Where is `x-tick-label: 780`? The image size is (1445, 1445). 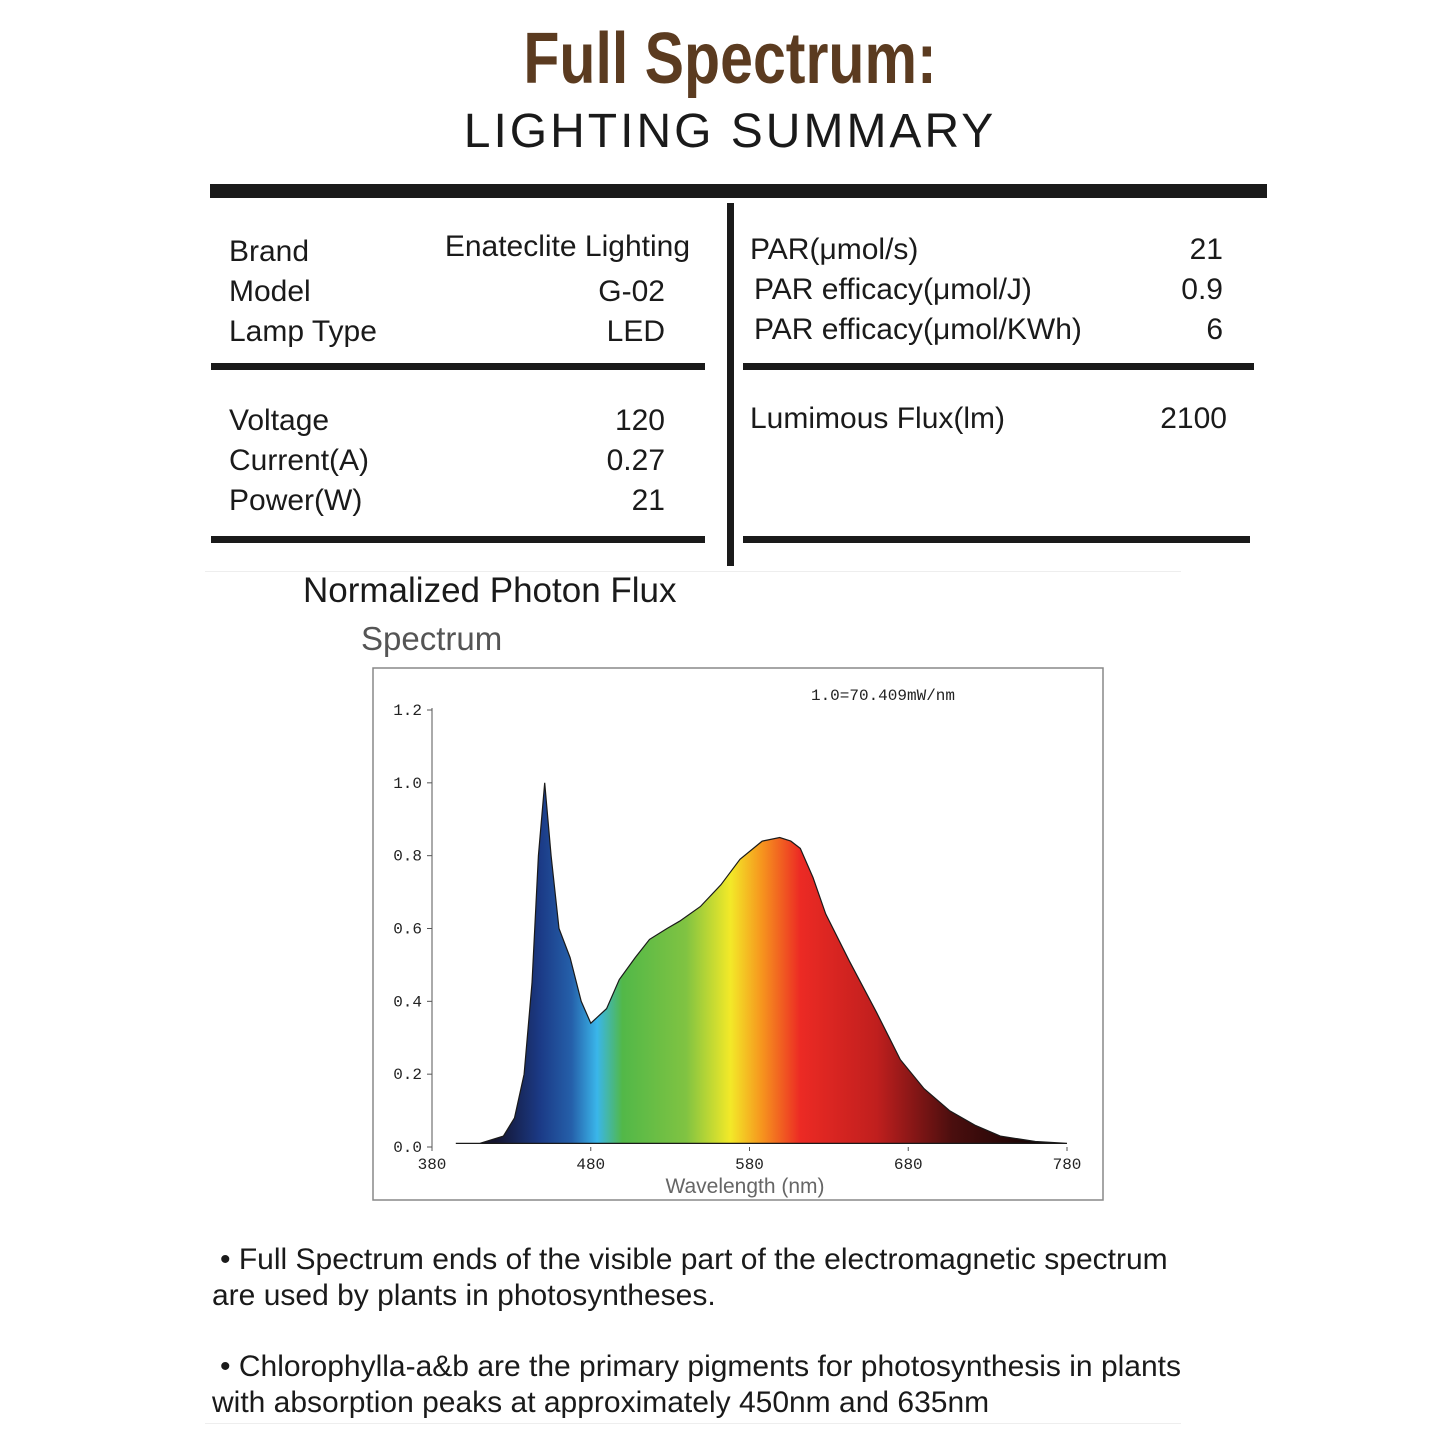 x-tick-label: 780 is located at coordinates (1067, 1165).